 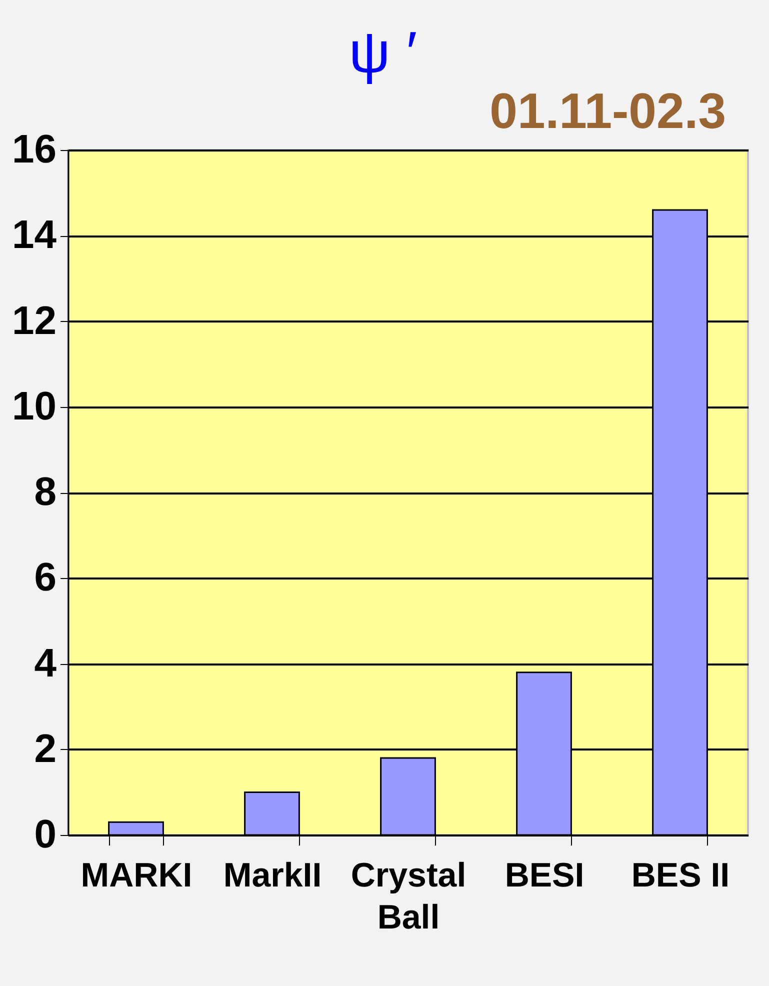 What do you see at coordinates (408, 896) in the screenshot?
I see `x-tick-label: Crystal Ball` at bounding box center [408, 896].